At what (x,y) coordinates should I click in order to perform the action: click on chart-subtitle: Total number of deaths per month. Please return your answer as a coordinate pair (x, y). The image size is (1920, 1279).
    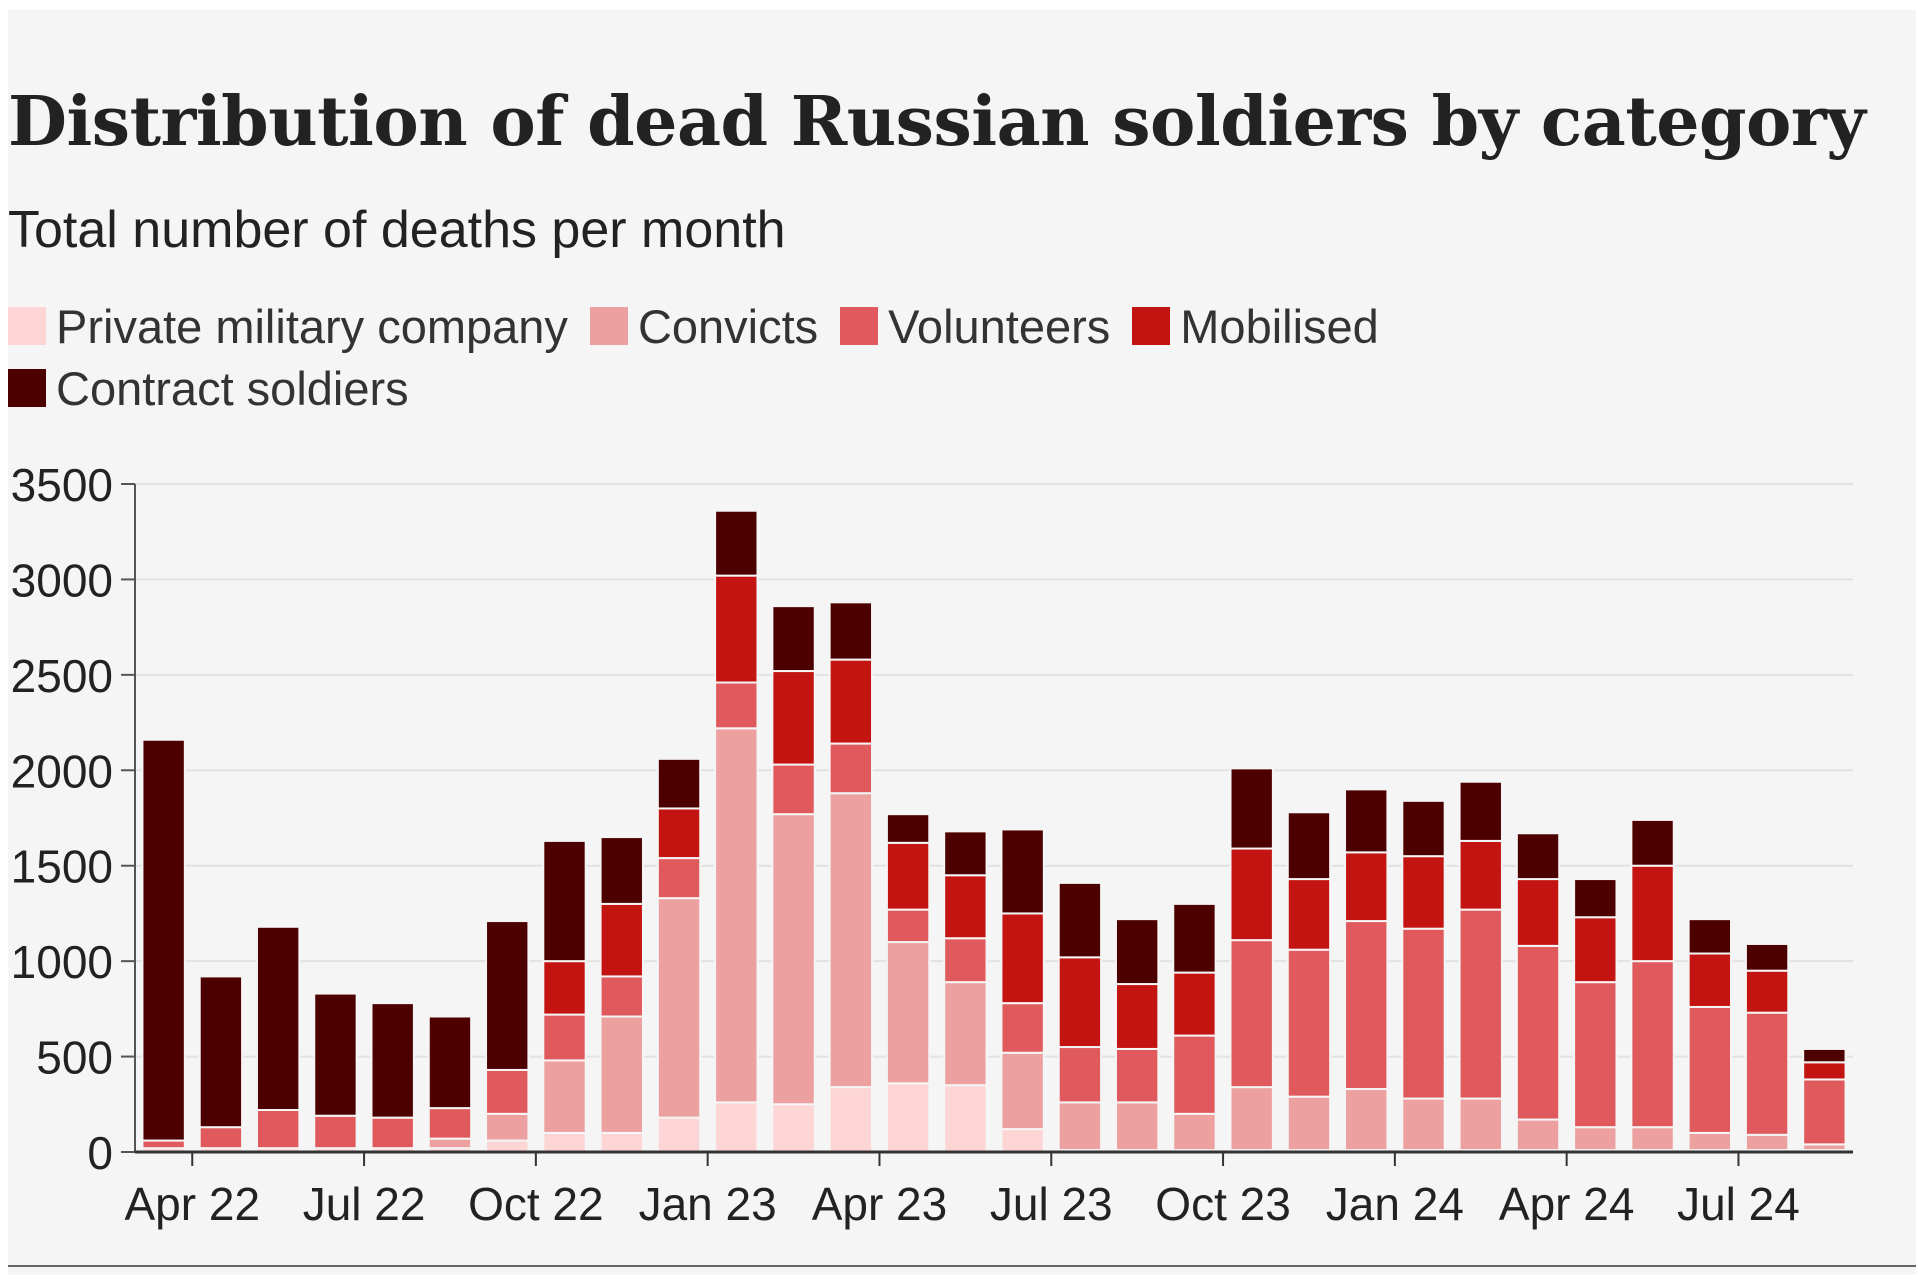
    Looking at the image, I should click on (397, 230).